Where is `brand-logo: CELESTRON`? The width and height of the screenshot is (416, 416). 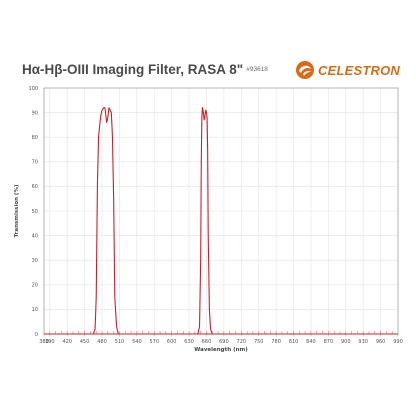 brand-logo: CELESTRON is located at coordinates (347, 70).